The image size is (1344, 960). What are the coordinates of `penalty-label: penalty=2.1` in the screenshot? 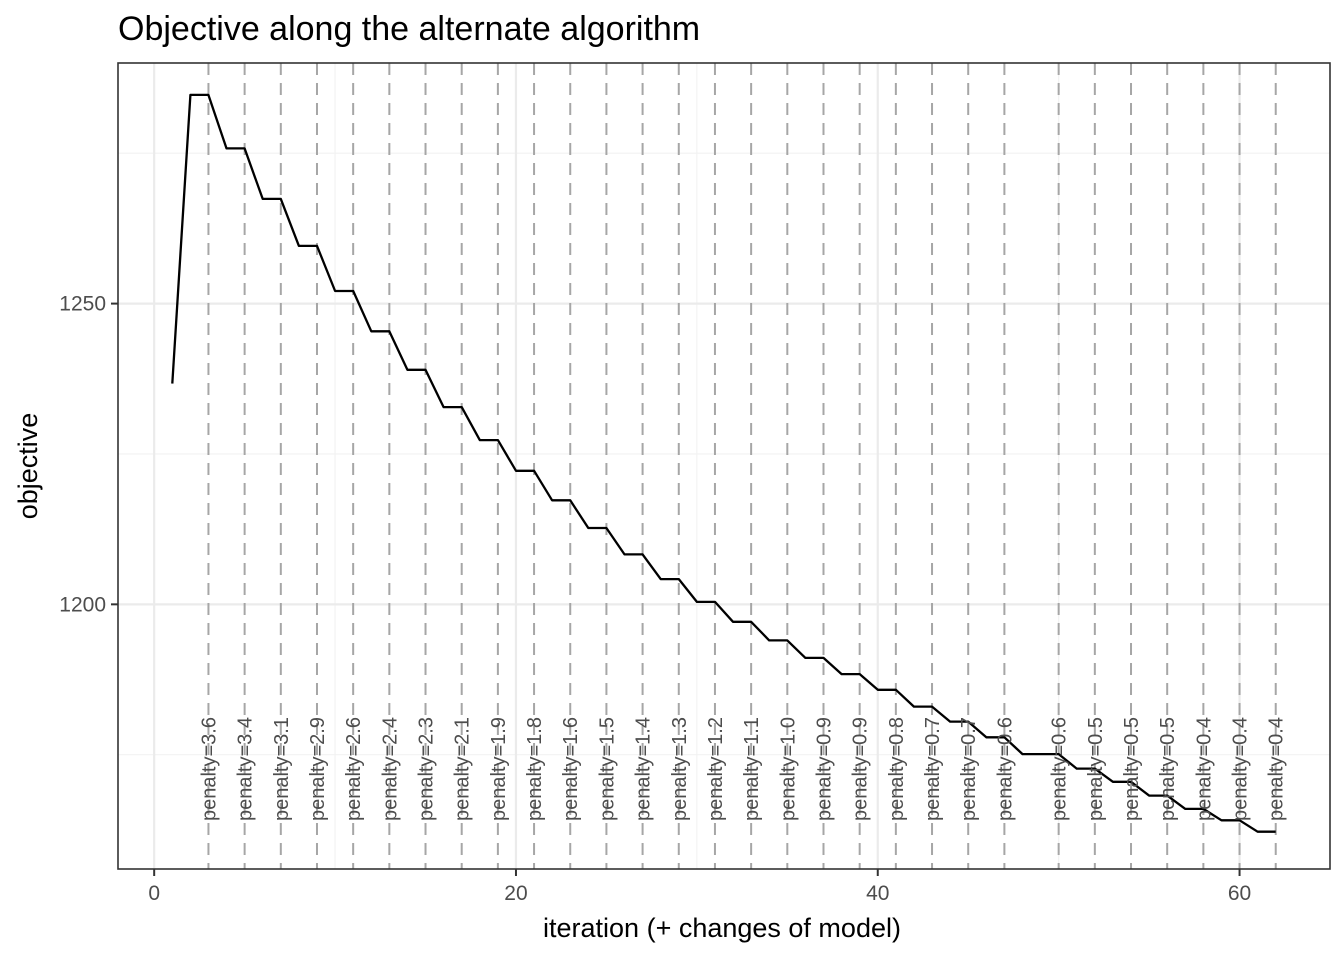 It's located at (463, 769).